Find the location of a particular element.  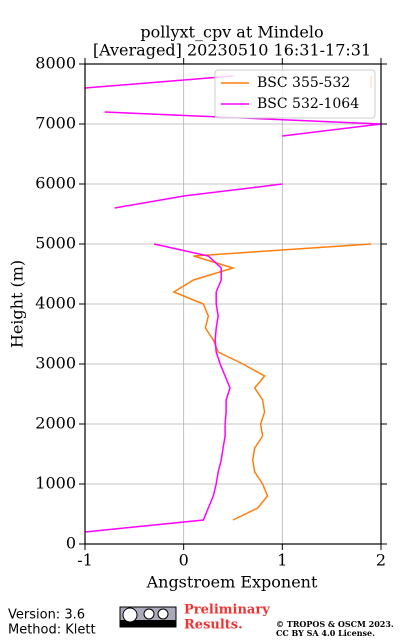

x-axis-label: Angstroem Exponent is located at coordinates (232, 582).